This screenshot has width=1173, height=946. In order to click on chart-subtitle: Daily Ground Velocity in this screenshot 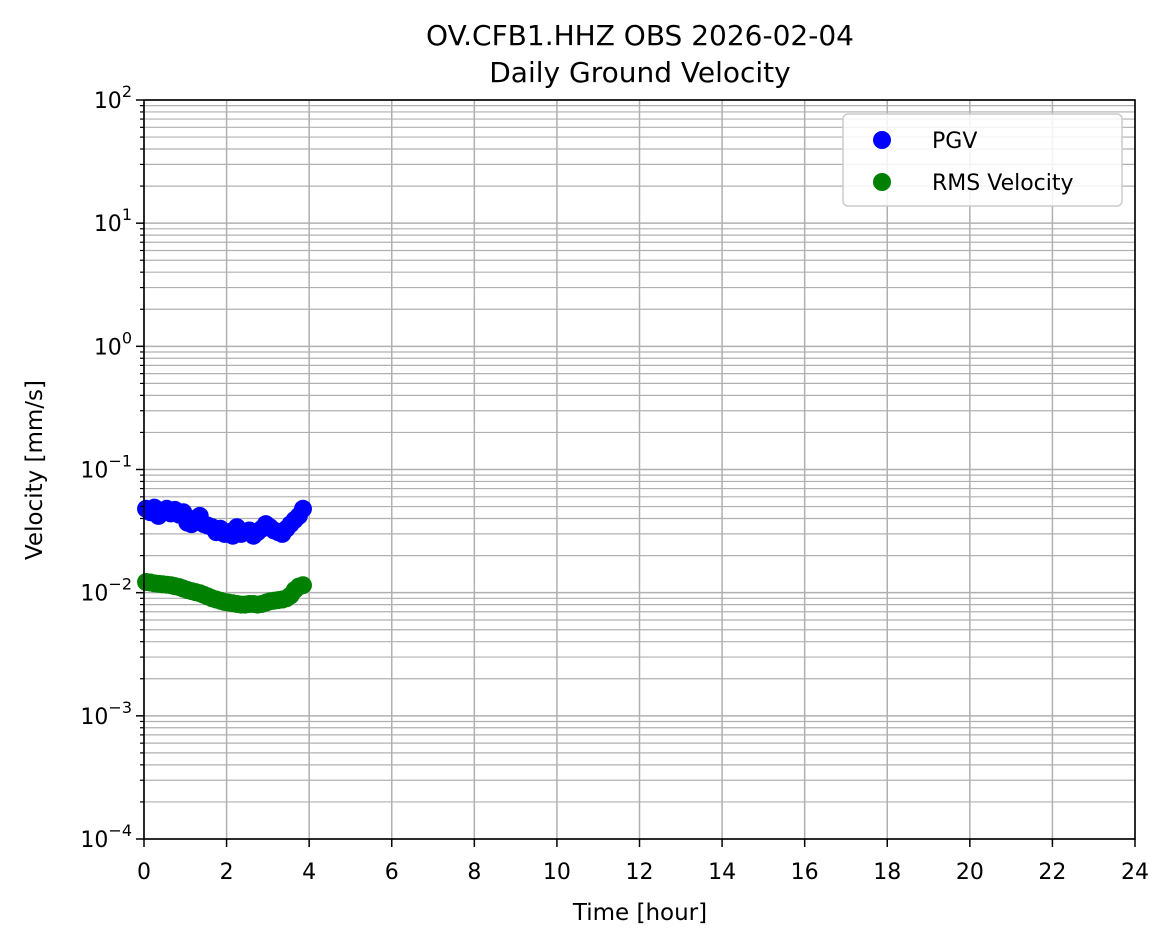, I will do `click(639, 72)`.